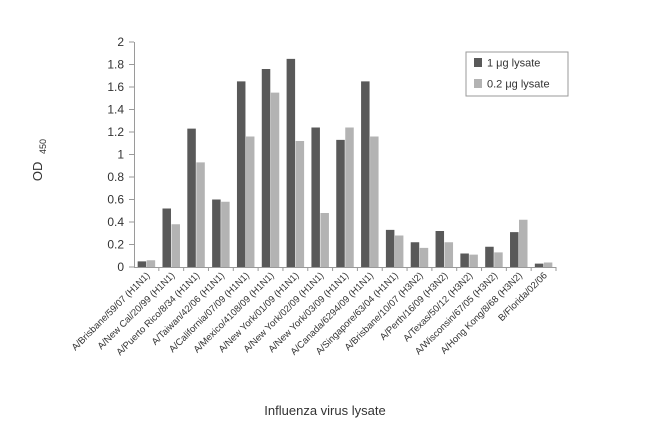  Describe the element at coordinates (513, 64) in the screenshot. I see `legend-label-1ug: 1 μg lysate` at that location.